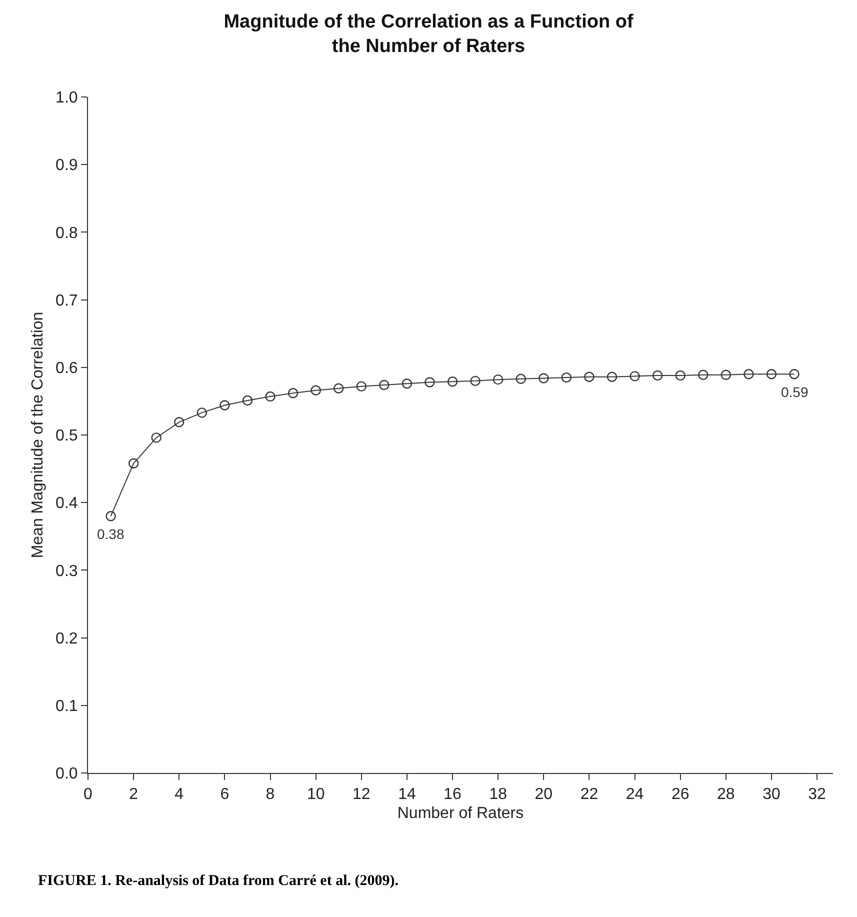  What do you see at coordinates (315, 795) in the screenshot?
I see `x-tick-label: 10` at bounding box center [315, 795].